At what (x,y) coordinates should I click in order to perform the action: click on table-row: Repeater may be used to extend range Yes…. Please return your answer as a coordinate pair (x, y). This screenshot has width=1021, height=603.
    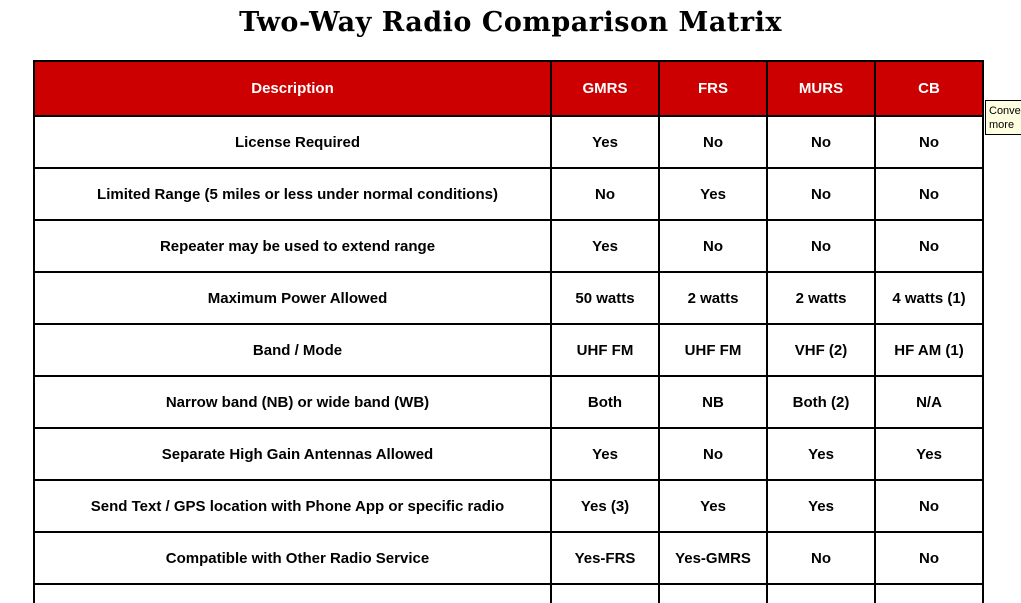
    Looking at the image, I should click on (508, 246).